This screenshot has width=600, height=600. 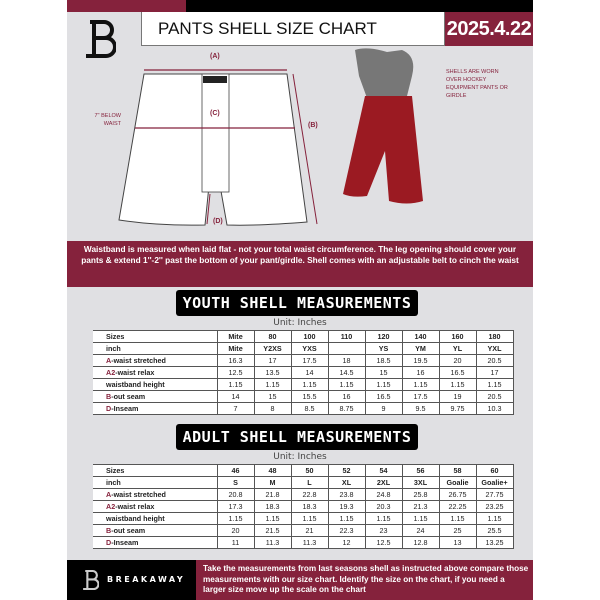 What do you see at coordinates (457, 530) in the screenshot?
I see `table-cell: 25` at bounding box center [457, 530].